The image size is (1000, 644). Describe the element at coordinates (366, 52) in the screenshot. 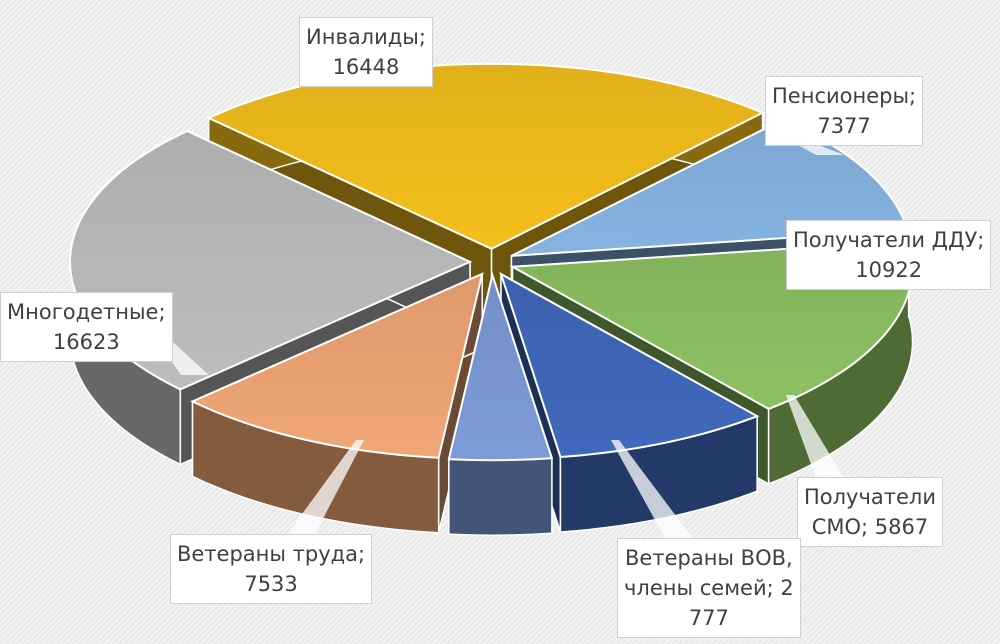

I see `data-label-invalidy: Инвалиды; 16448` at that location.